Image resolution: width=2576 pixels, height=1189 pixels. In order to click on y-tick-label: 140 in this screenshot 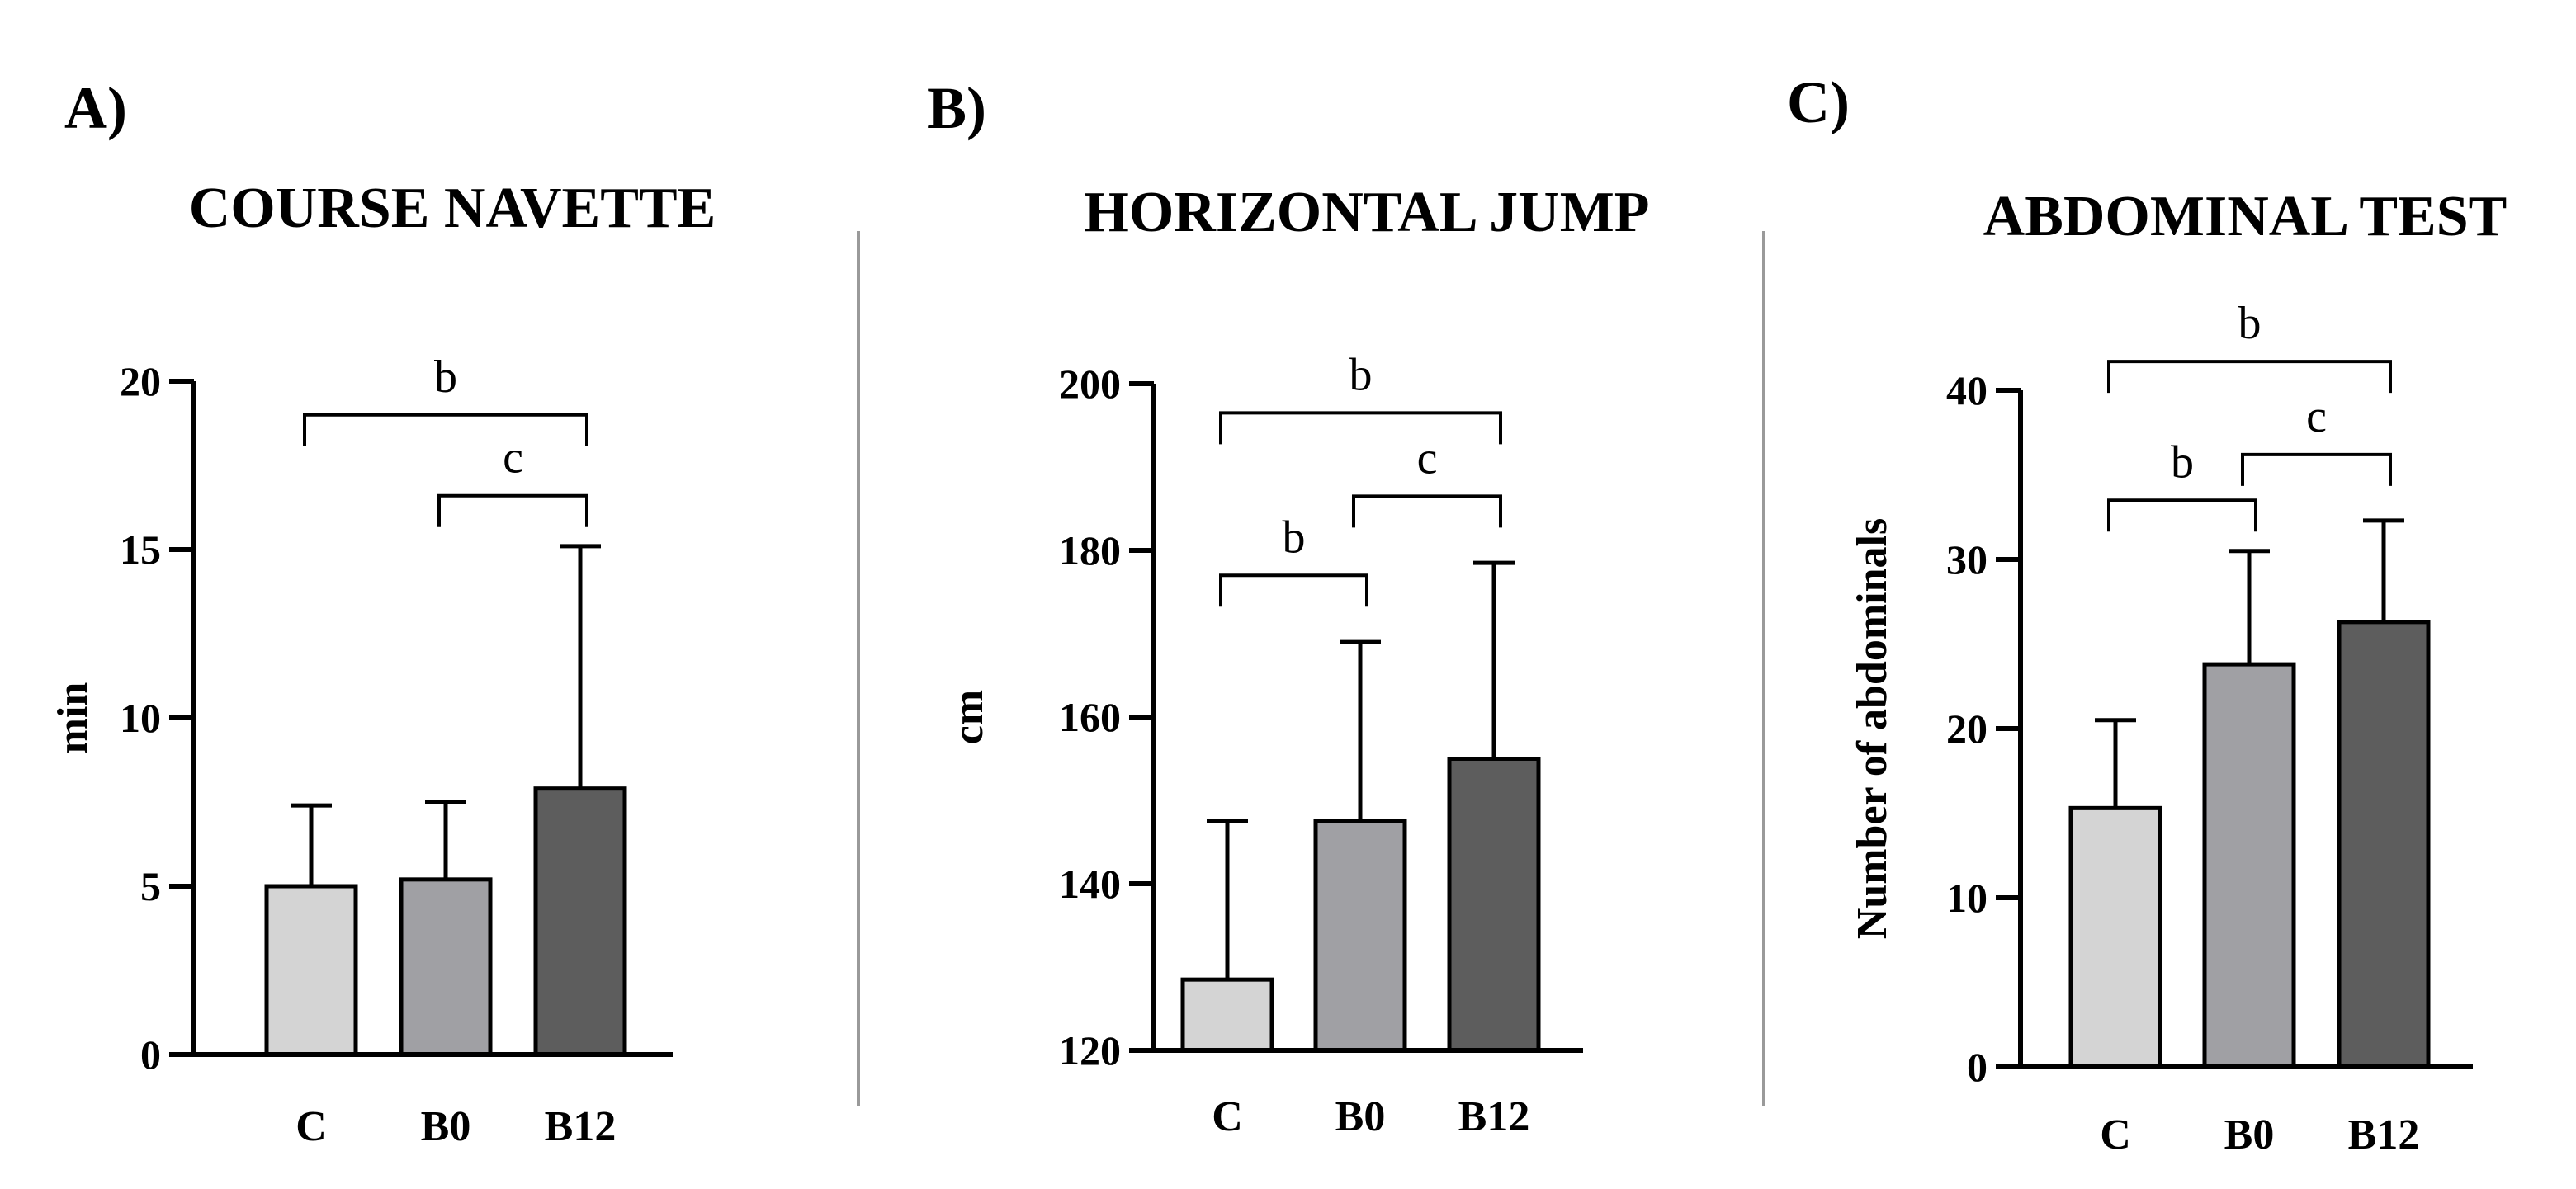, I will do `click(1090, 884)`.